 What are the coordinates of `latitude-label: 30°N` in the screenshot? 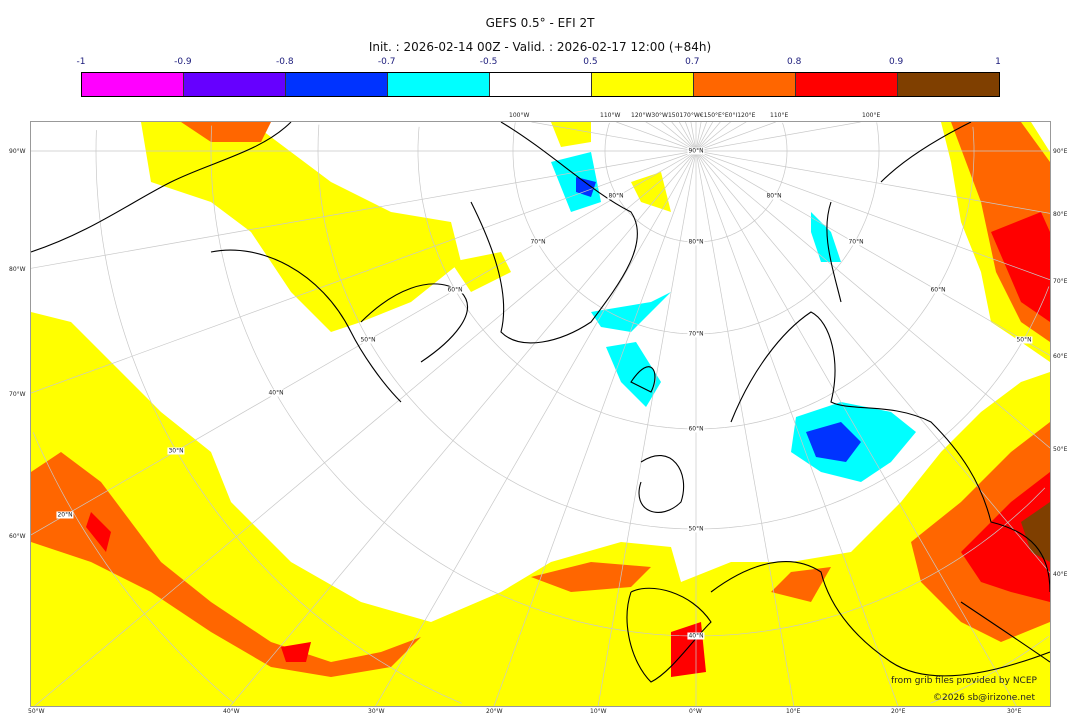 It's located at (176, 451).